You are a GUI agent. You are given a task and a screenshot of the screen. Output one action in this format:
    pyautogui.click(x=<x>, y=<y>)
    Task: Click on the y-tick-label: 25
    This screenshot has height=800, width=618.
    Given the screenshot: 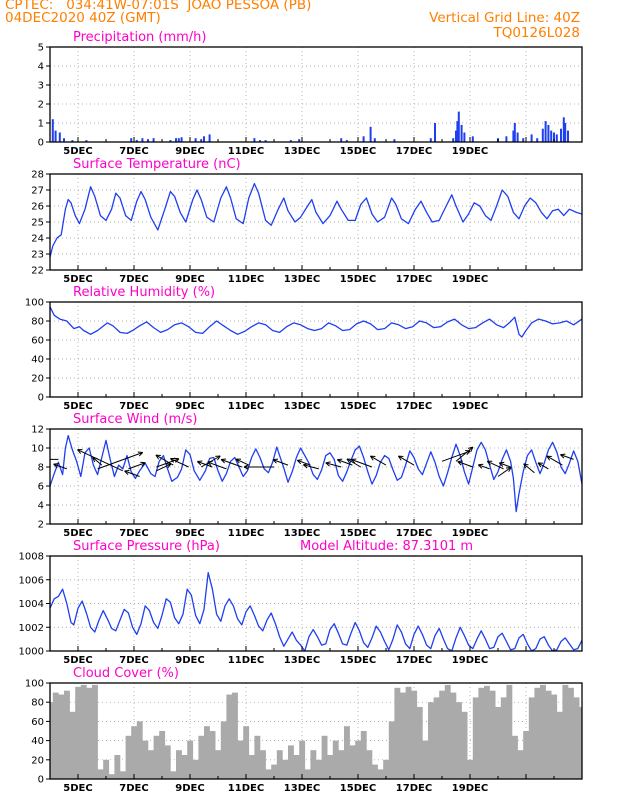 What is the action you would take?
    pyautogui.click(x=37, y=223)
    